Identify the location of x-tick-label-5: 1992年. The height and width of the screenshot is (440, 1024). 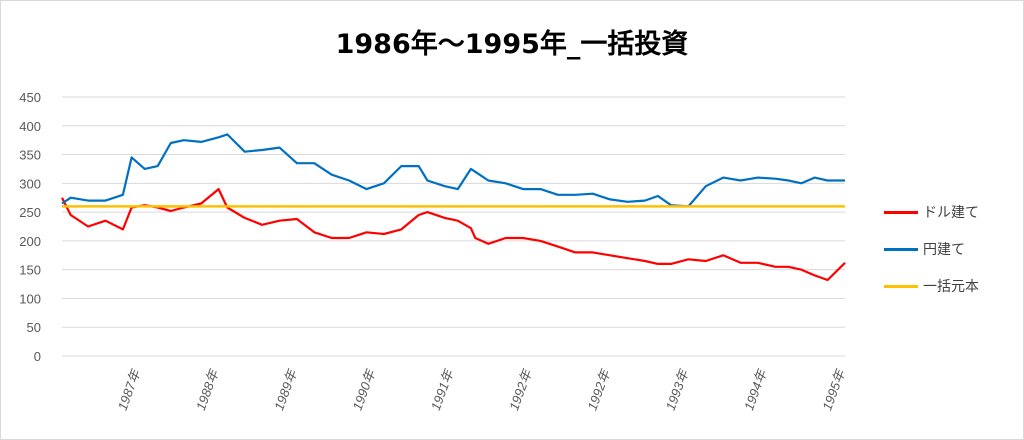
(520, 389).